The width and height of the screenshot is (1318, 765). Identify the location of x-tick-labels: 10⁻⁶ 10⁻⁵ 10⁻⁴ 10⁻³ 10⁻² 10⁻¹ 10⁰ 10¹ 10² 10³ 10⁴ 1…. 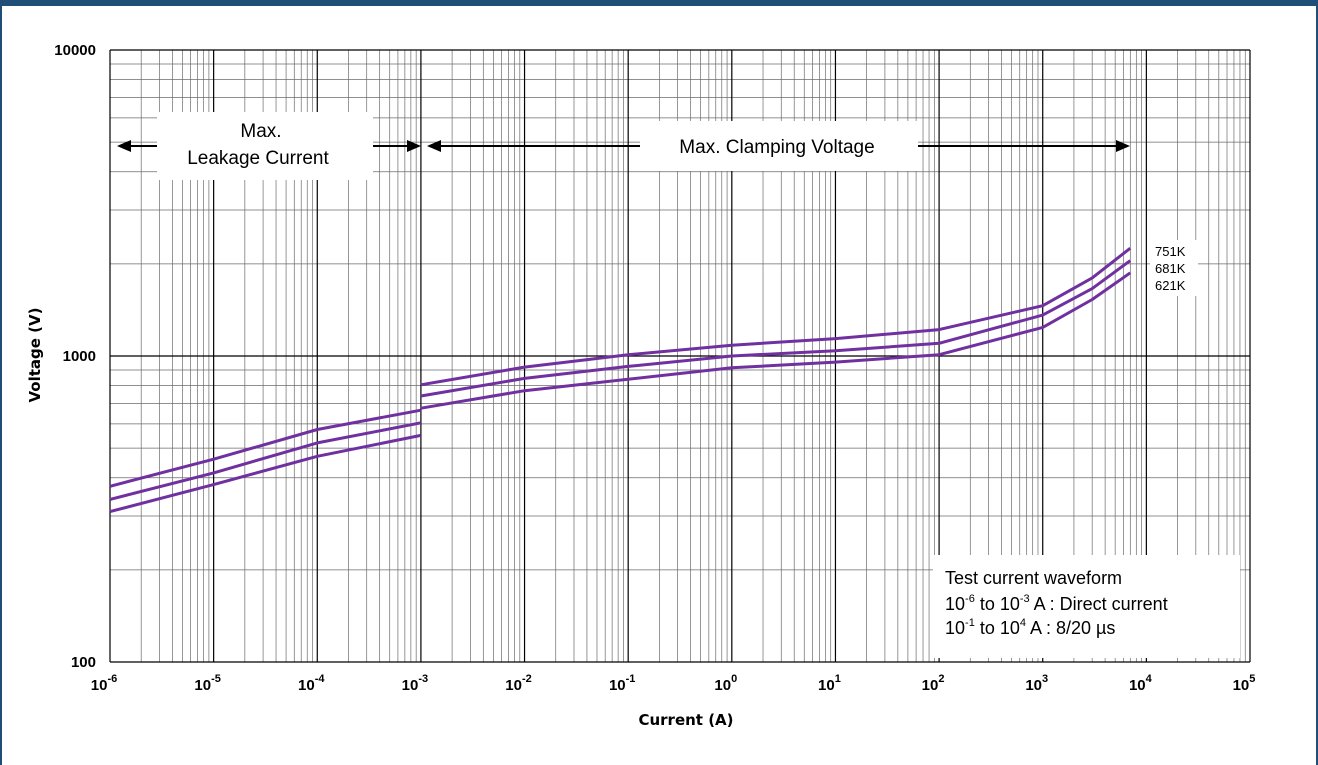
(673, 683).